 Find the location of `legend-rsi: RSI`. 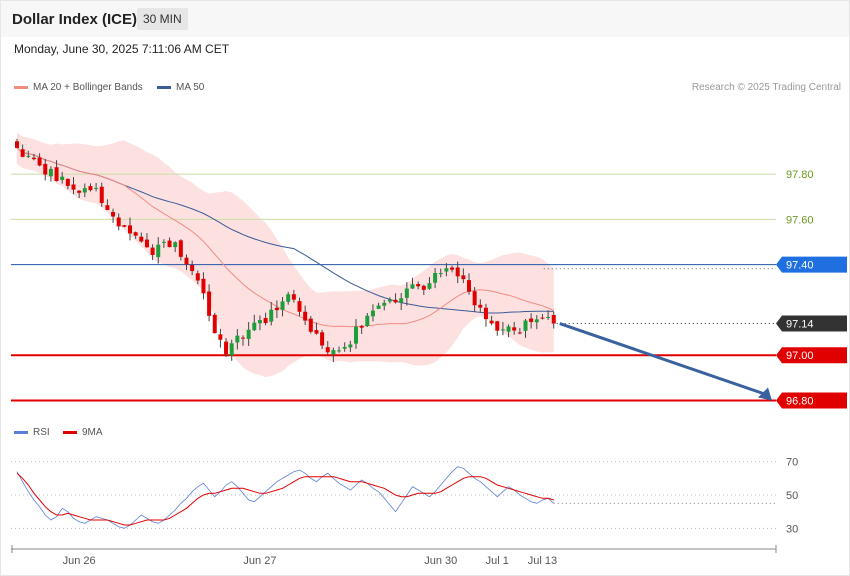

legend-rsi: RSI is located at coordinates (32, 432).